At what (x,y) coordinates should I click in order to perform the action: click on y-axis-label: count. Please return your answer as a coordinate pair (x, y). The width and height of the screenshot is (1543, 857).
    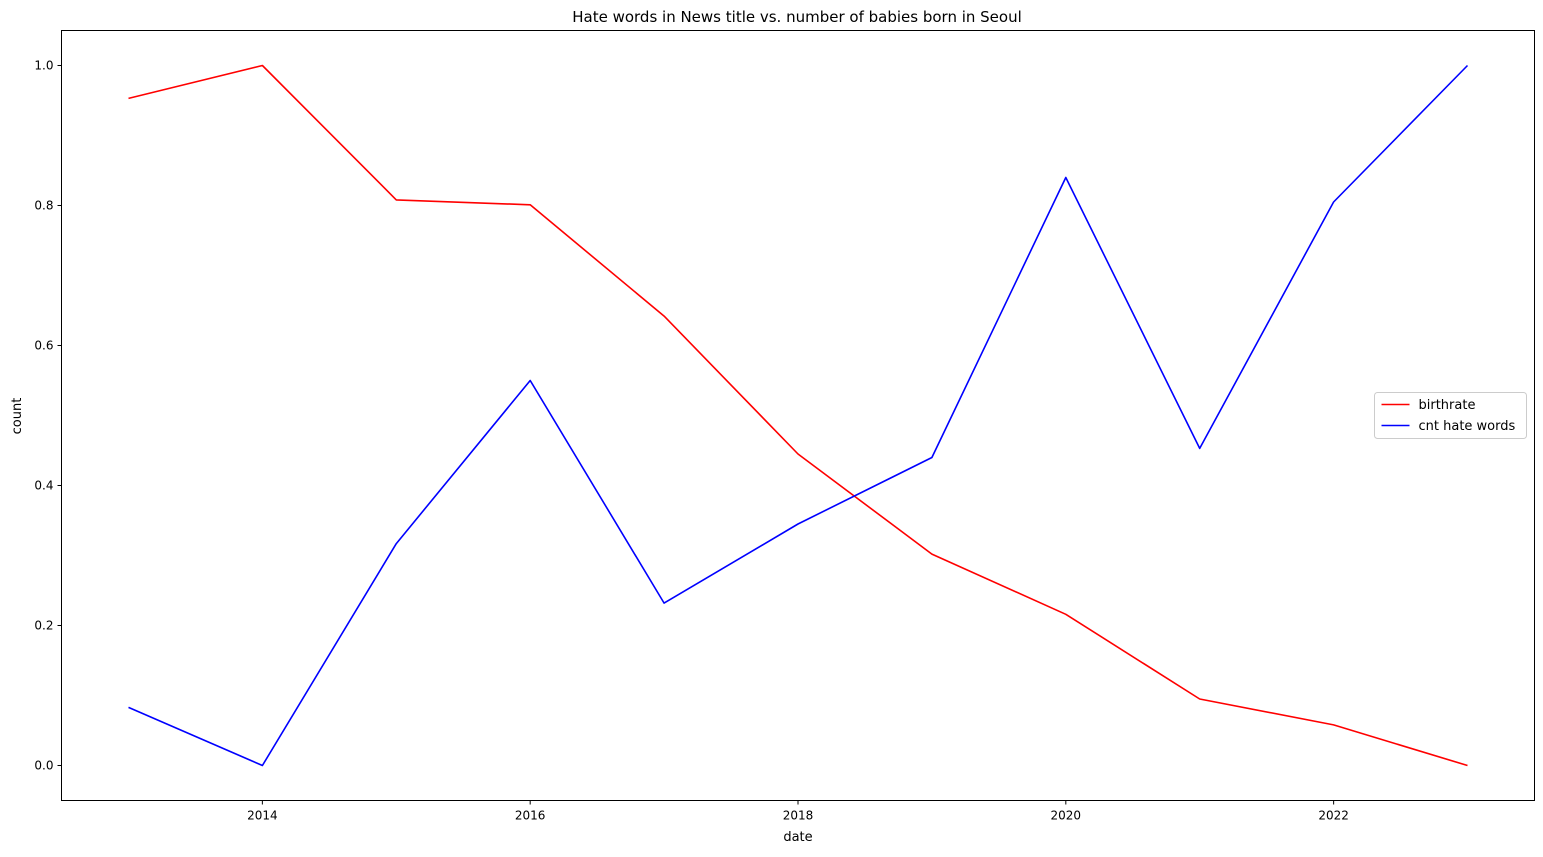
    Looking at the image, I should click on (17, 416).